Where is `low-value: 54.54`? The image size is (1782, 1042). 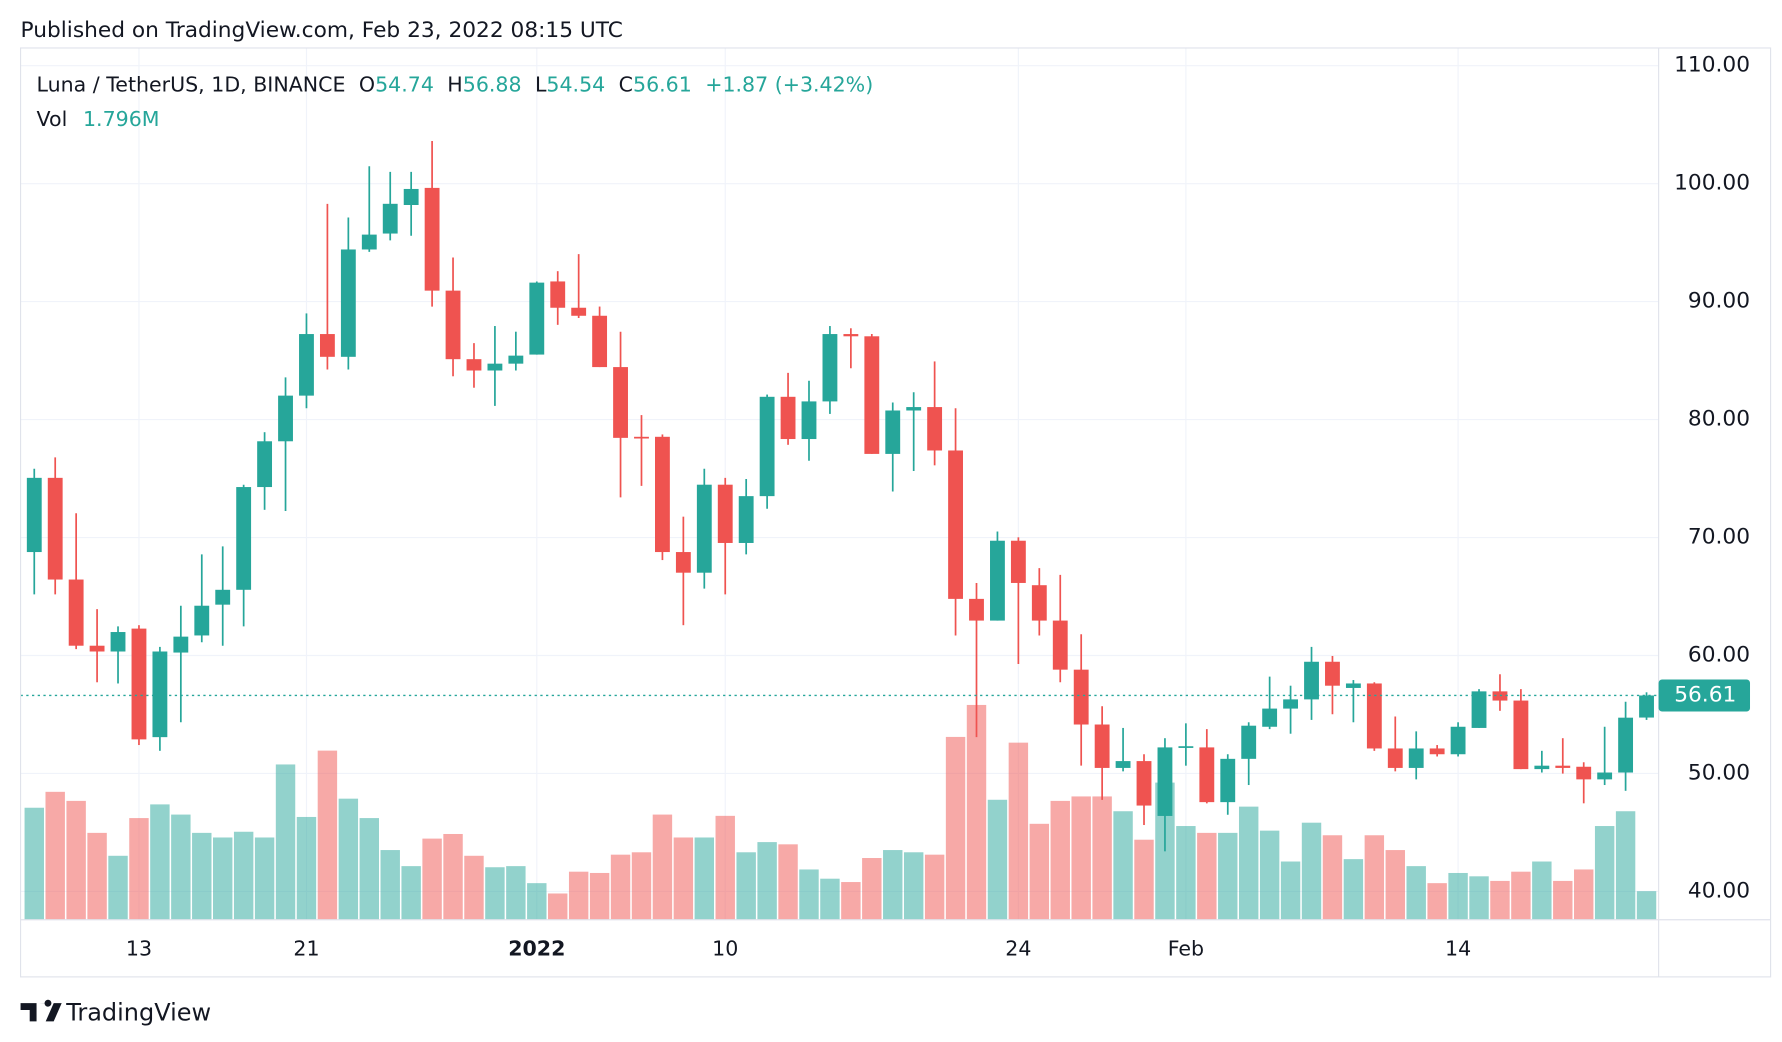 low-value: 54.54 is located at coordinates (575, 85).